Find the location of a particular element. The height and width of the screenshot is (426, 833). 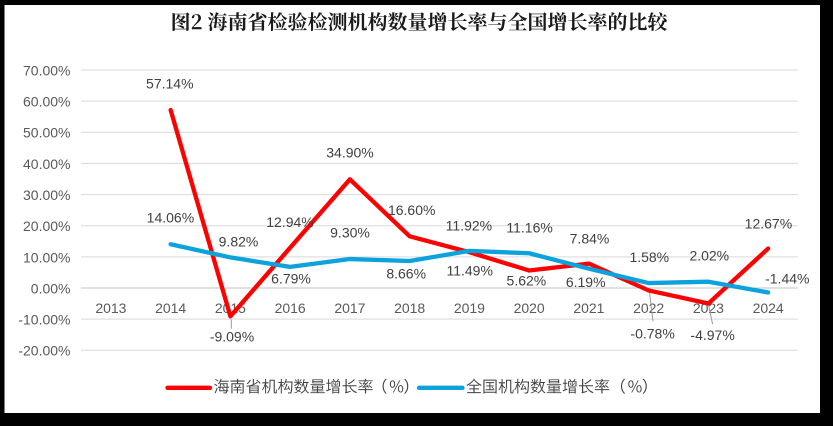

svg-text: 9.82% is located at coordinates (239, 242).